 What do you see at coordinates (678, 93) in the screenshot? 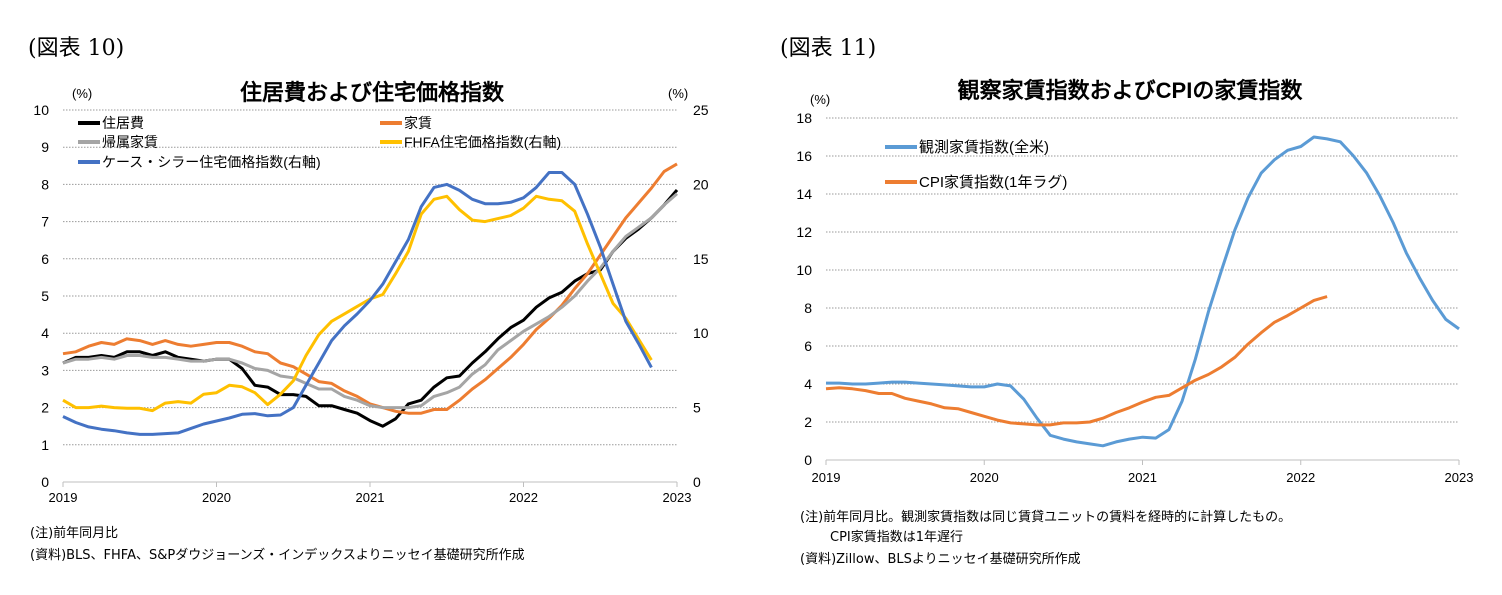
I see `y2-axis-unit: (%)` at bounding box center [678, 93].